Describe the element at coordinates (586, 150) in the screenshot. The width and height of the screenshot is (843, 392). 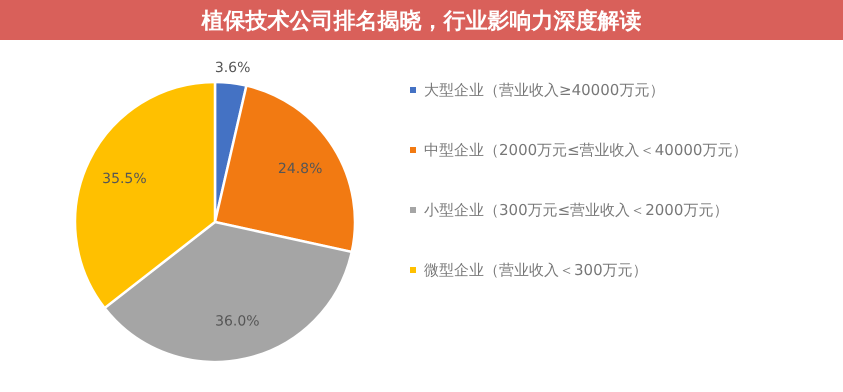
I see `legend-label: 中型企业（2000万元≤营业收入＜40000万元）` at that location.